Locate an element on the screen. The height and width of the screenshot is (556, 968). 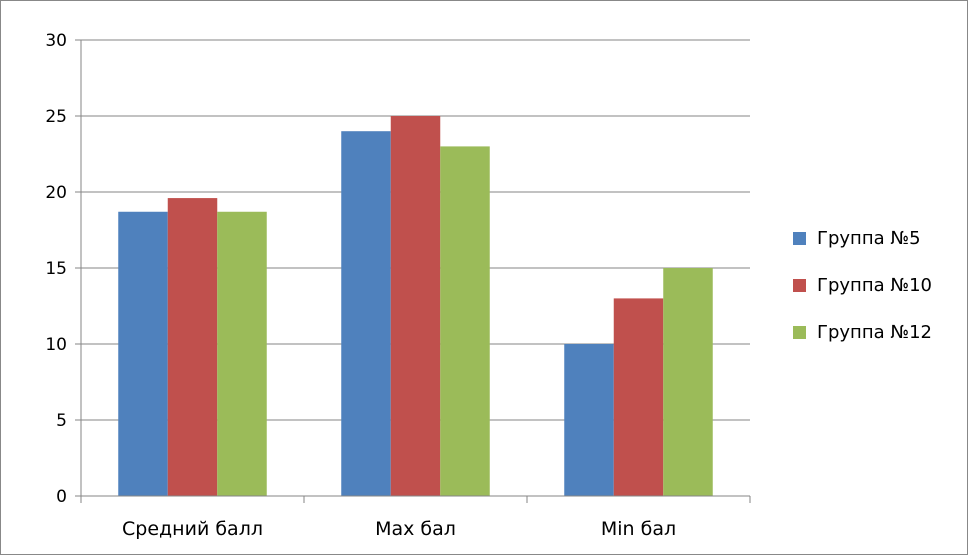
y-tick-label: 10 is located at coordinates (56, 345).